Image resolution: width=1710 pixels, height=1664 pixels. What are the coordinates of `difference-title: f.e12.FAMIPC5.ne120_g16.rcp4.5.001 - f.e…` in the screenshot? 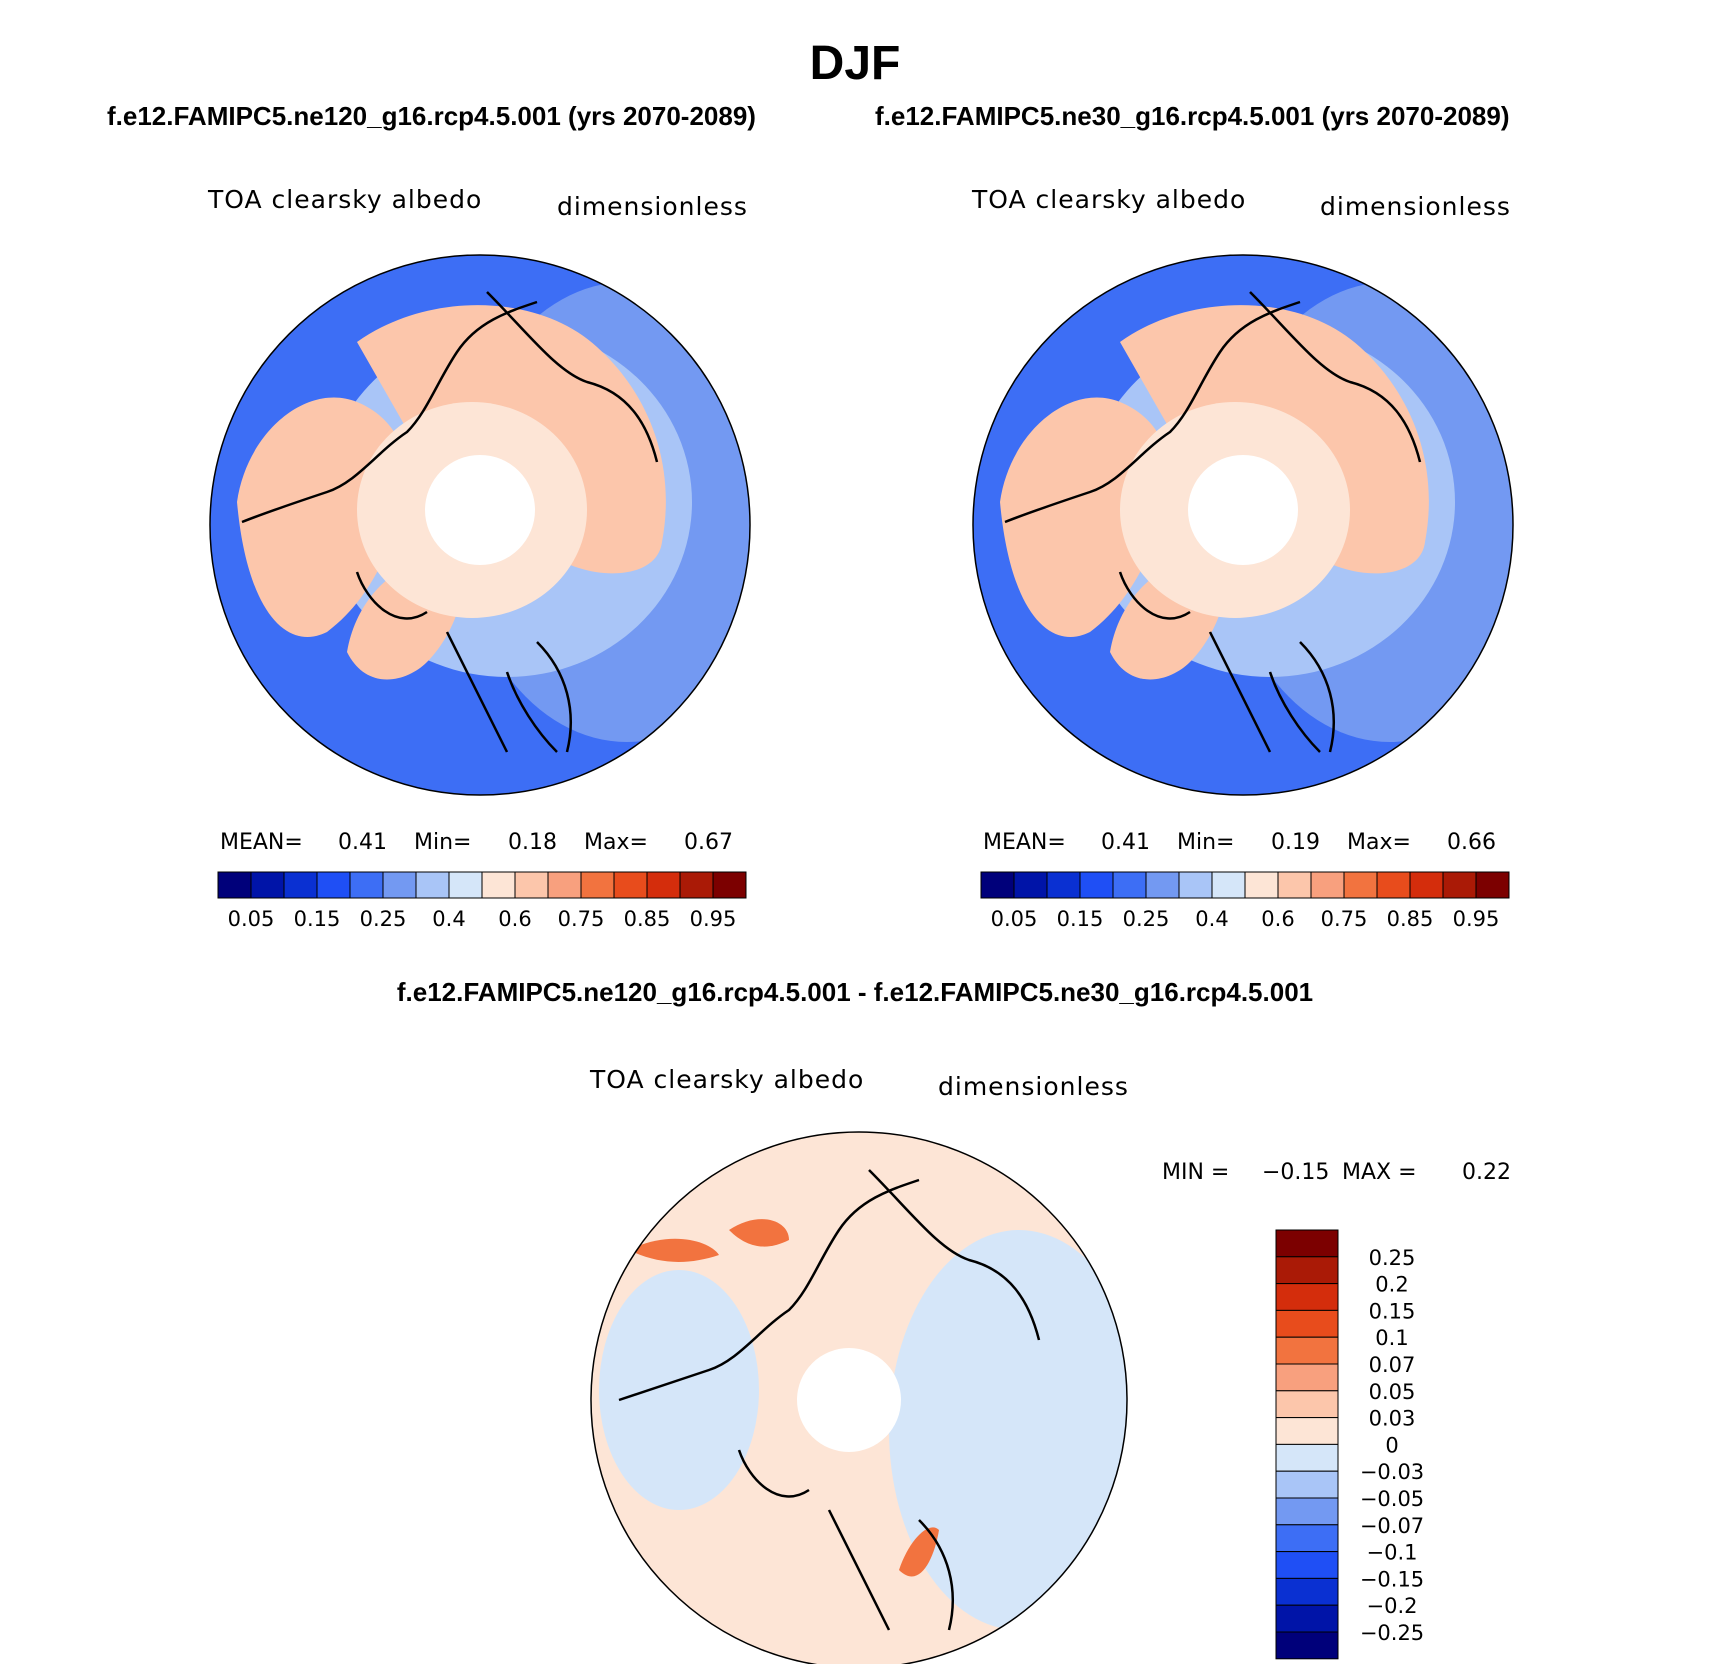 It's located at (855, 992).